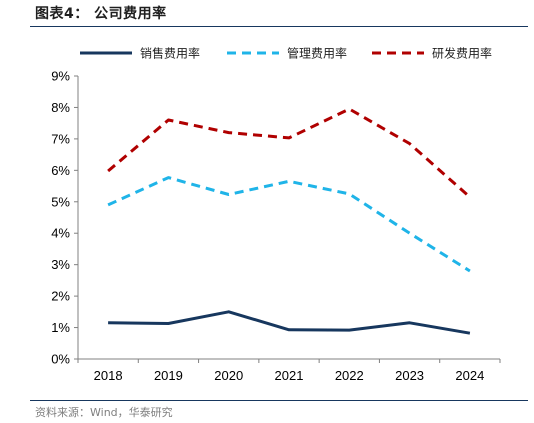  What do you see at coordinates (104, 412) in the screenshot?
I see `source-note: 资料来源：Wind，华泰研究` at bounding box center [104, 412].